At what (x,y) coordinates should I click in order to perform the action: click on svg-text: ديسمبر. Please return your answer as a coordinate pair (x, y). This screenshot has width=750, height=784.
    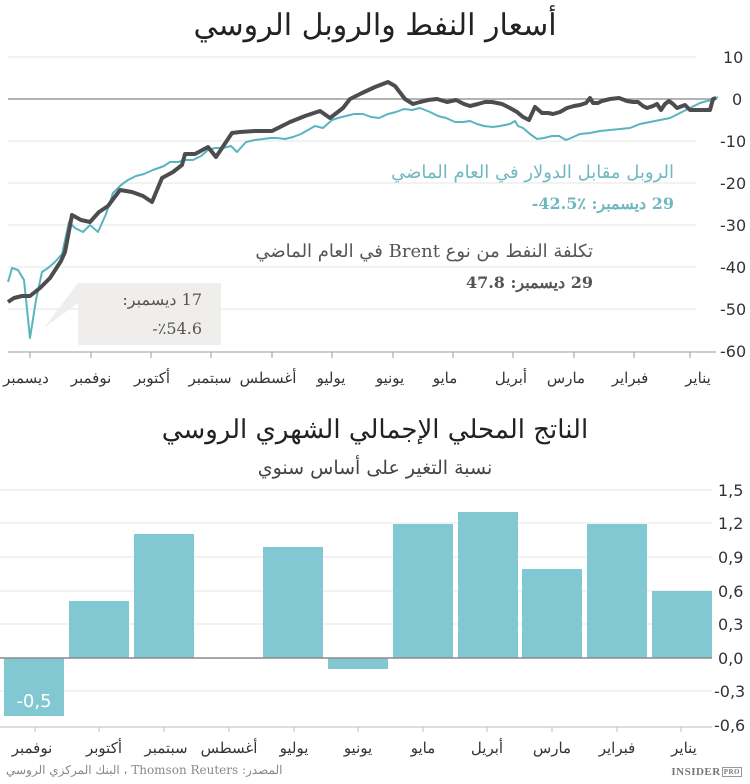
    Looking at the image, I should click on (25, 378).